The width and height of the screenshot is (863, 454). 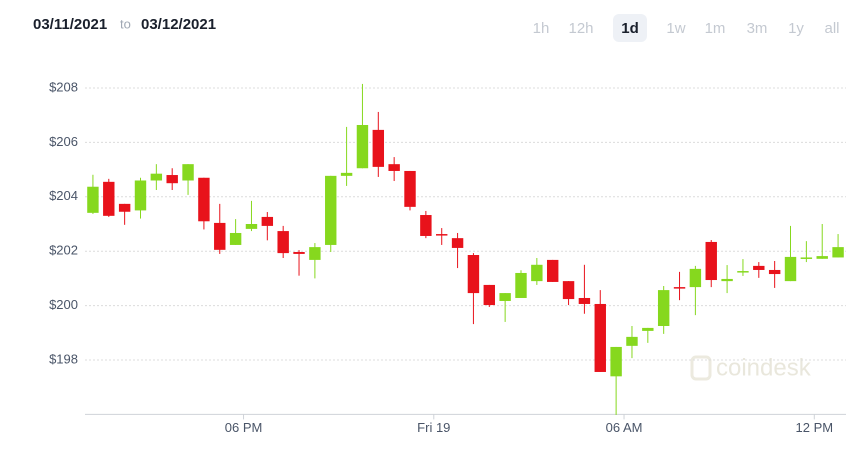 I want to click on range-button: 1m, so click(x=715, y=28).